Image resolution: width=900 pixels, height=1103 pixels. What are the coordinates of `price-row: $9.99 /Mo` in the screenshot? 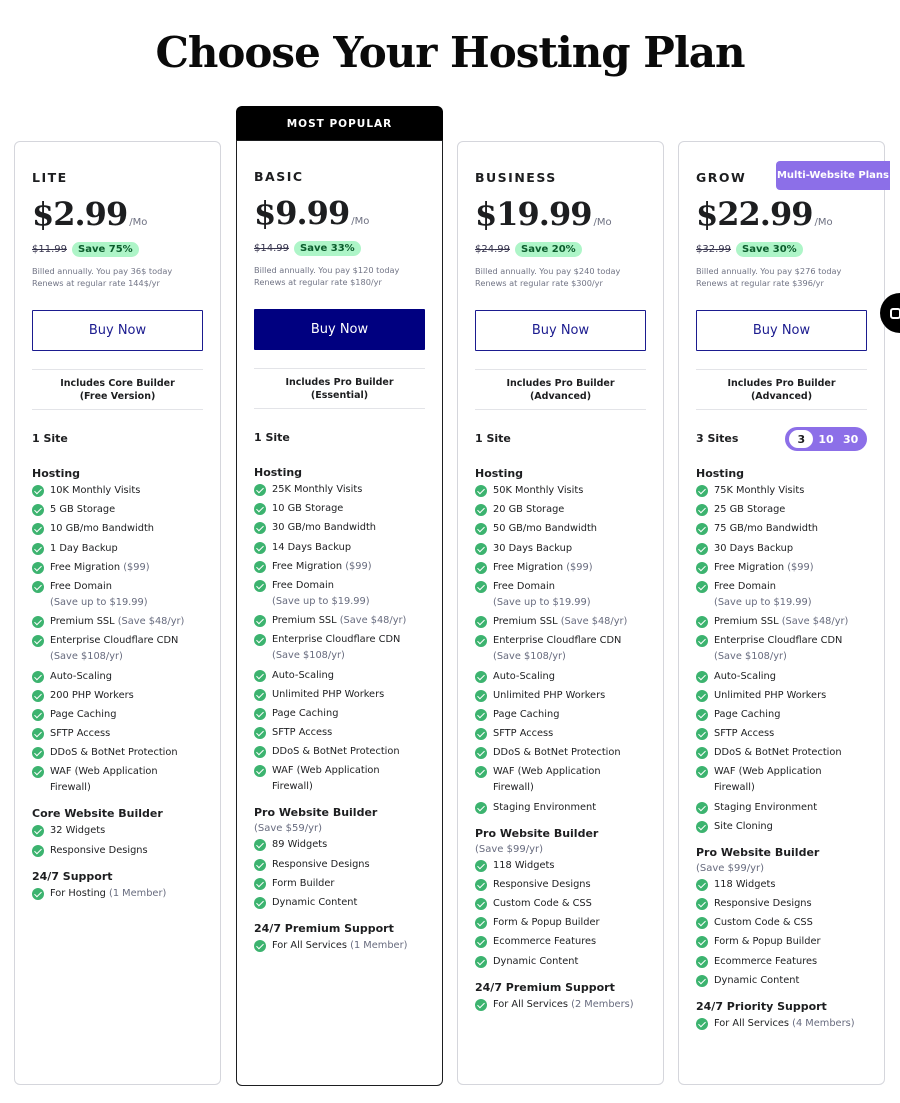 It's located at (311, 213).